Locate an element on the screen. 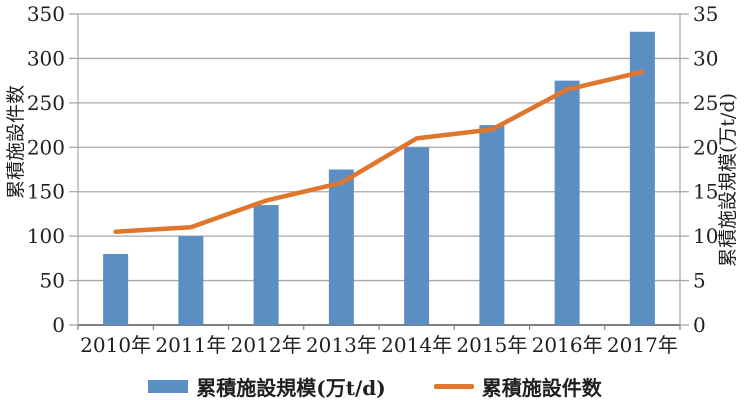 The width and height of the screenshot is (750, 400). legend-item-line-series: 累積施設件数 is located at coordinates (517, 386).